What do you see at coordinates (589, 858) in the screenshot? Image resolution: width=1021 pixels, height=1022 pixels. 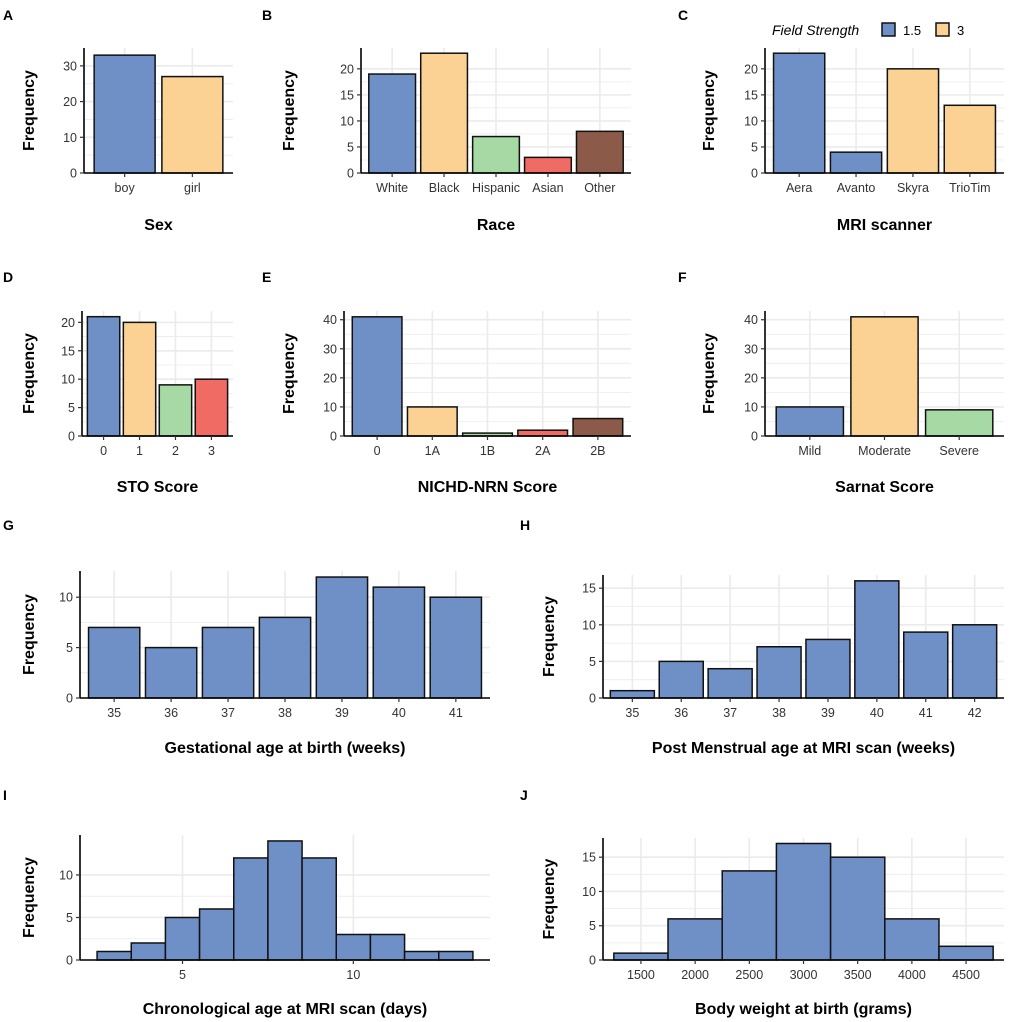 I see `panel-j-ytick-label: 15` at bounding box center [589, 858].